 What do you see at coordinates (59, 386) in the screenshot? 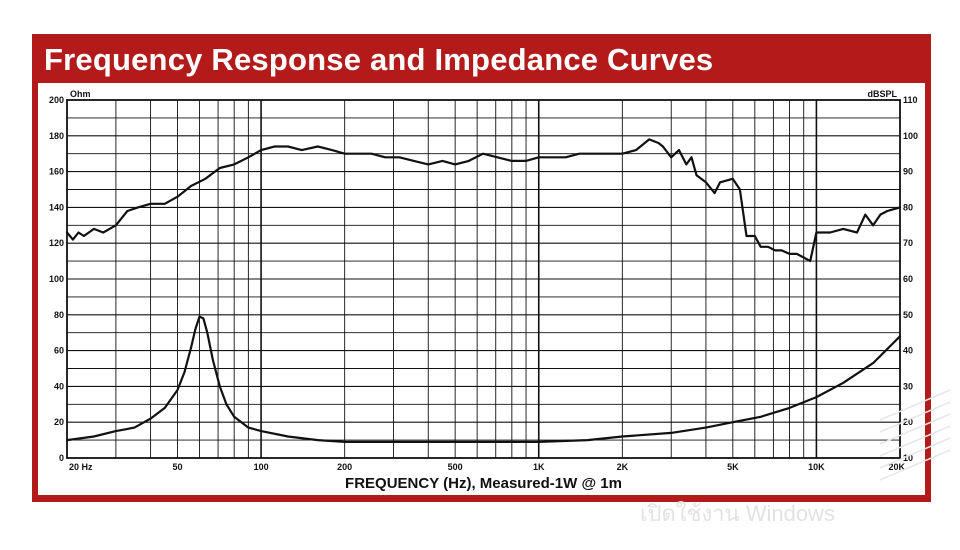
I see `y-left-tick-label: 40` at bounding box center [59, 386].